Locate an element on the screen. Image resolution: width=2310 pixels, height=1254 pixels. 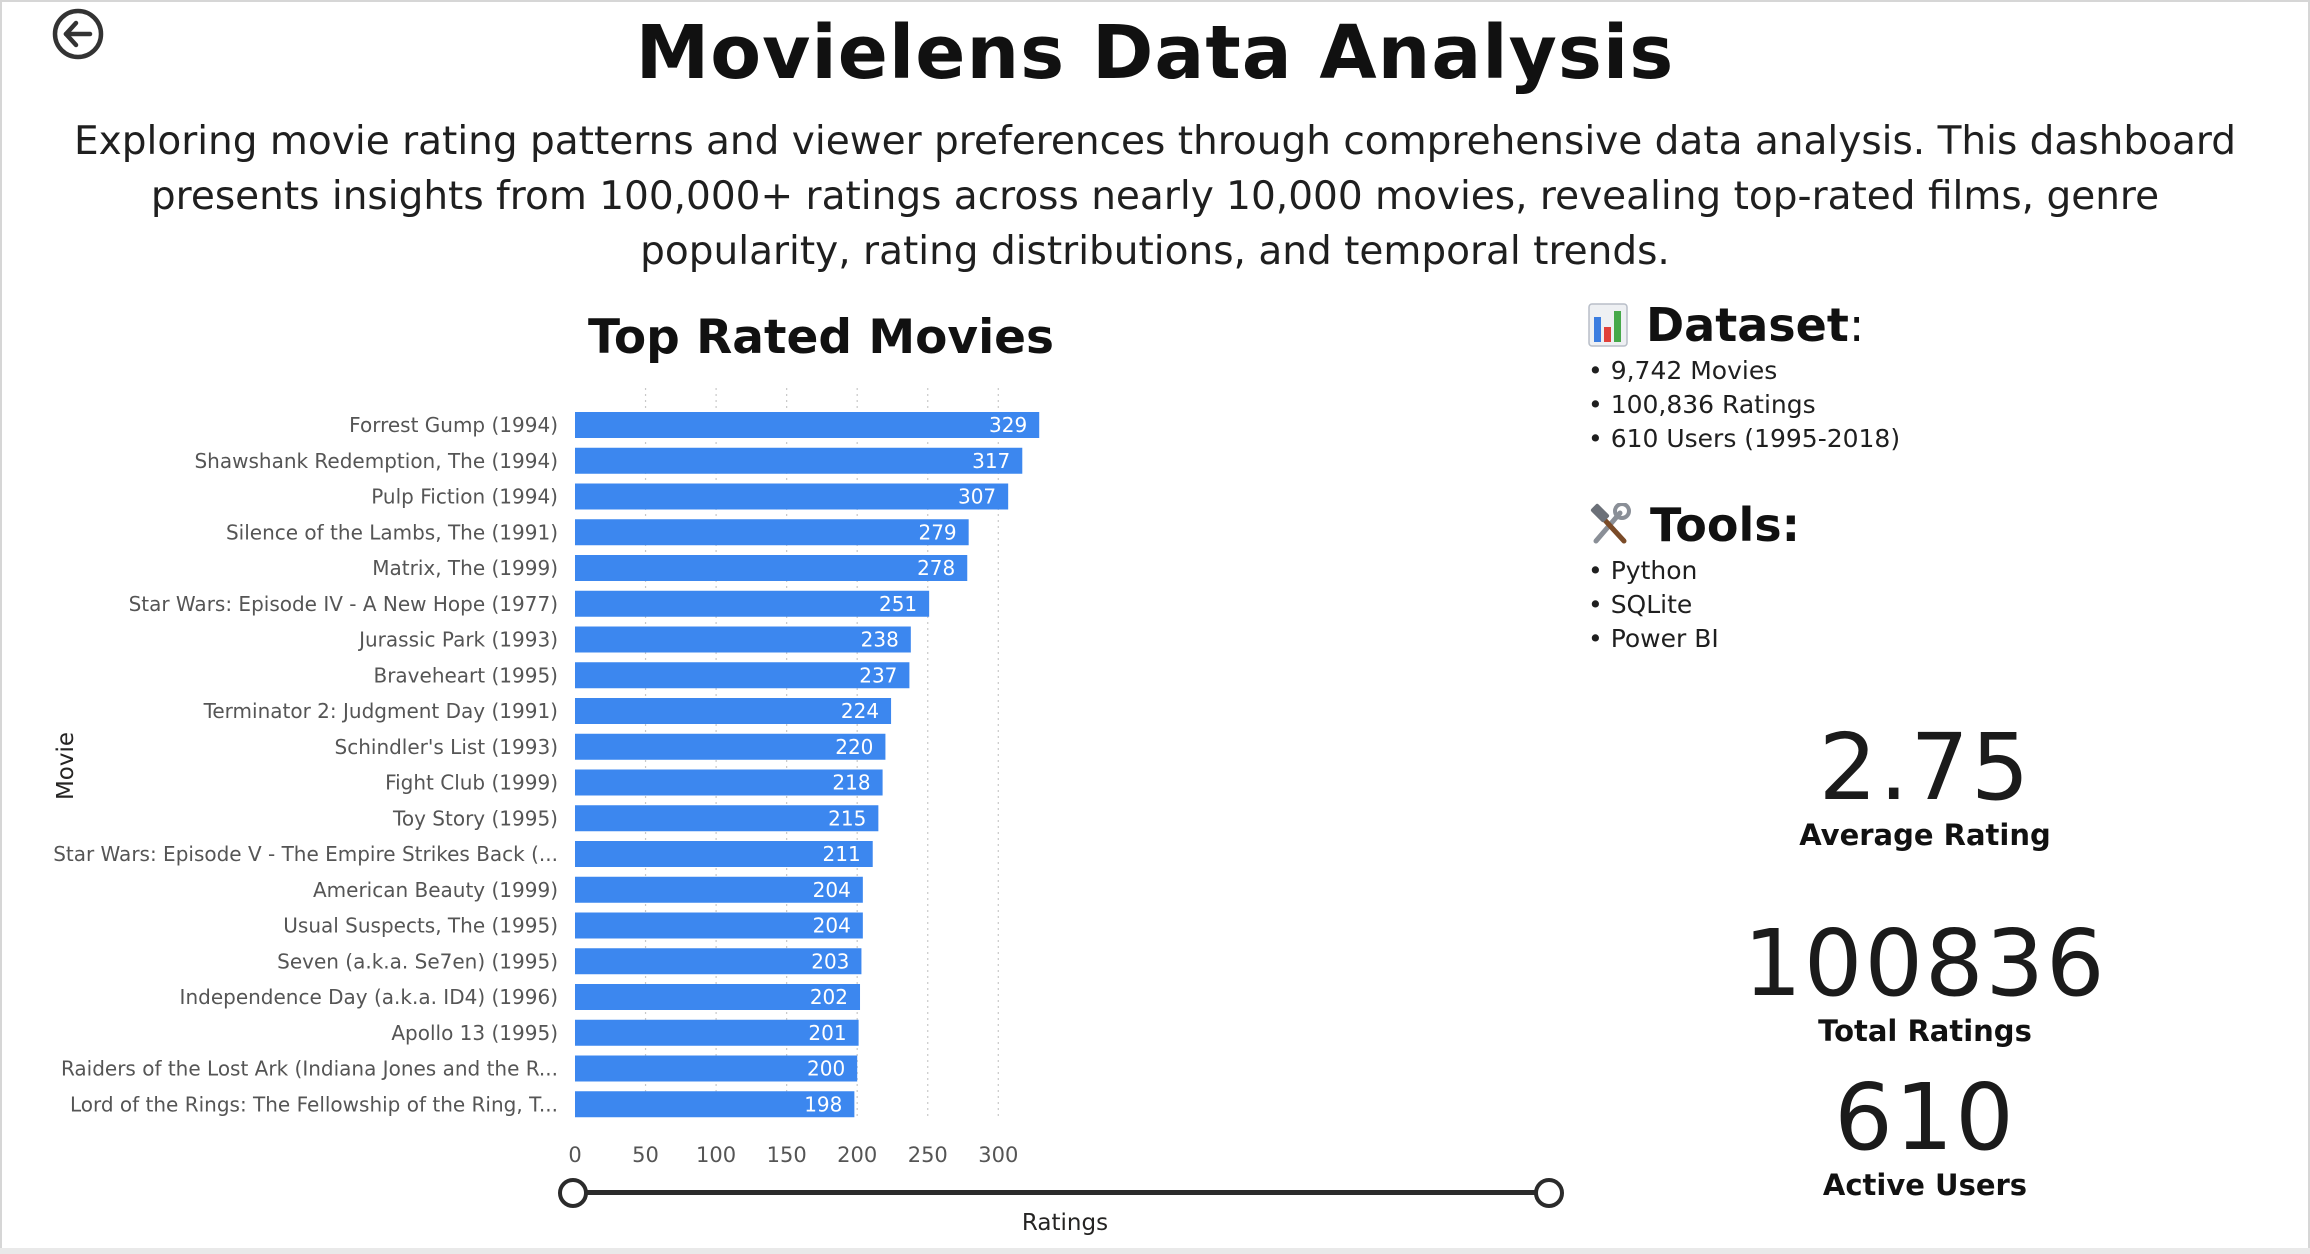
page-title: Movielens Data Analysis is located at coordinates (1155, 53).